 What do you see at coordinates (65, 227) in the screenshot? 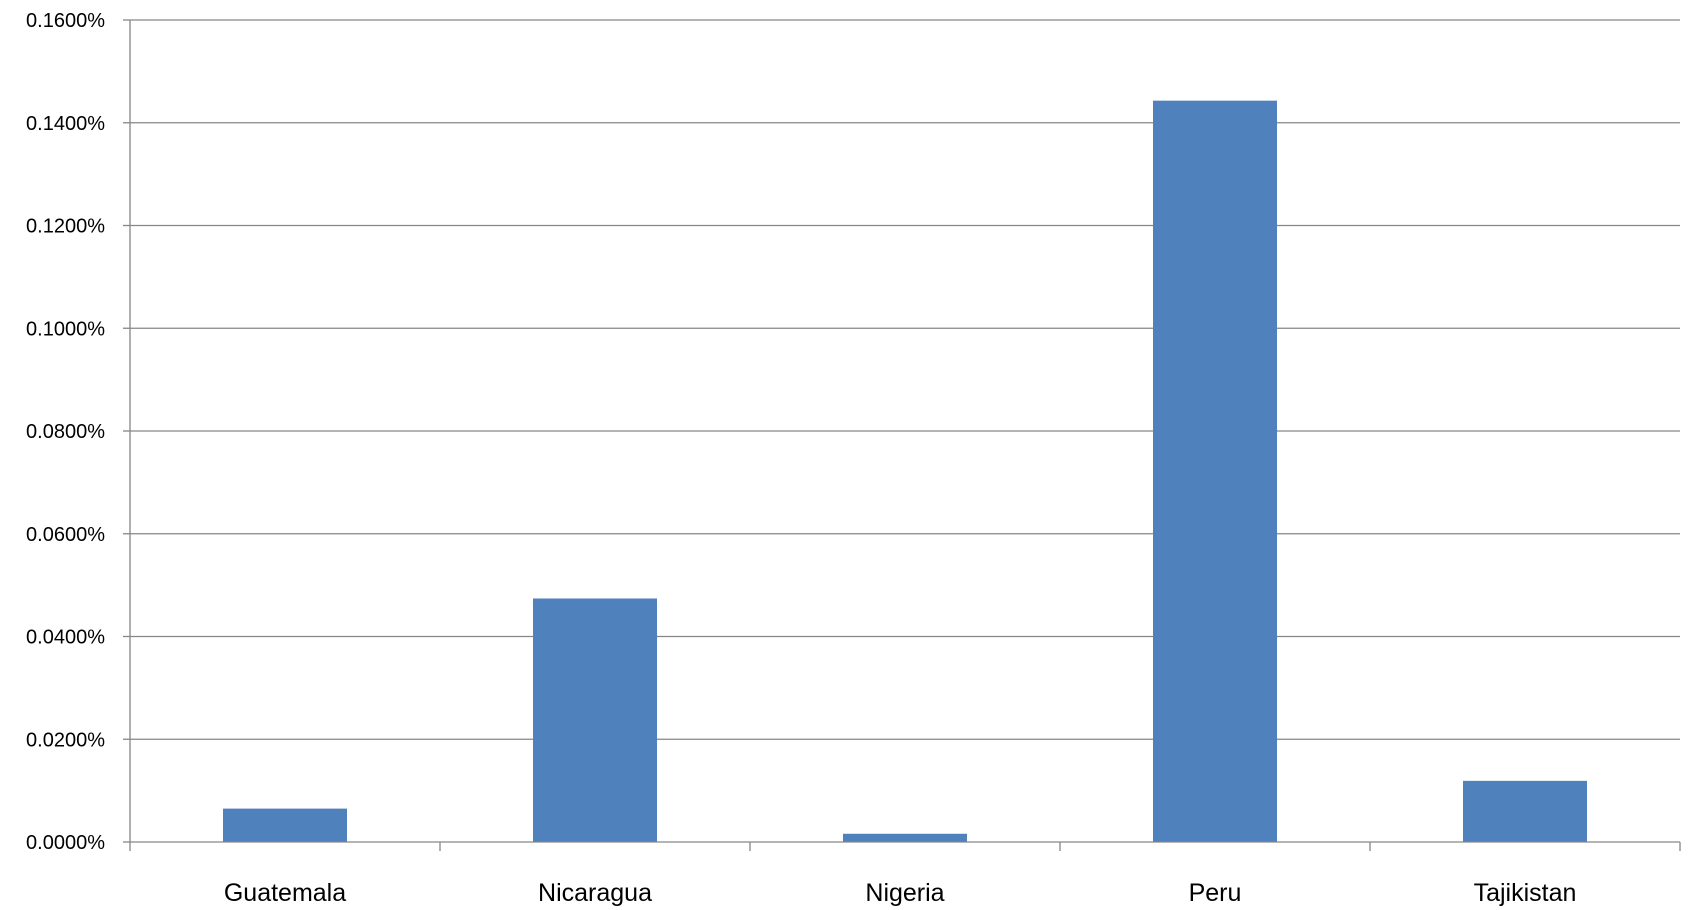
I see `y-tick-label: 0.1200%` at bounding box center [65, 227].